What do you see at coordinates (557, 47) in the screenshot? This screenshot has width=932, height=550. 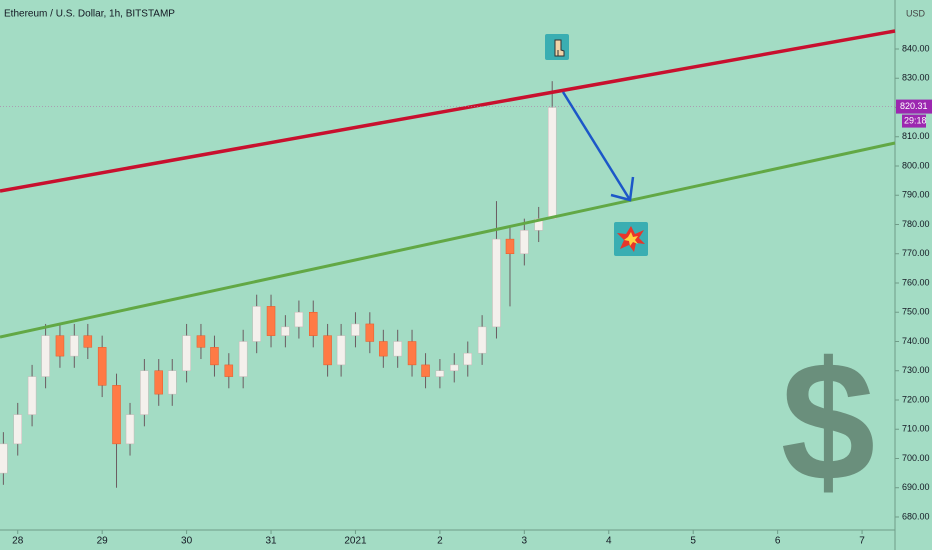 I see `hand-icon` at bounding box center [557, 47].